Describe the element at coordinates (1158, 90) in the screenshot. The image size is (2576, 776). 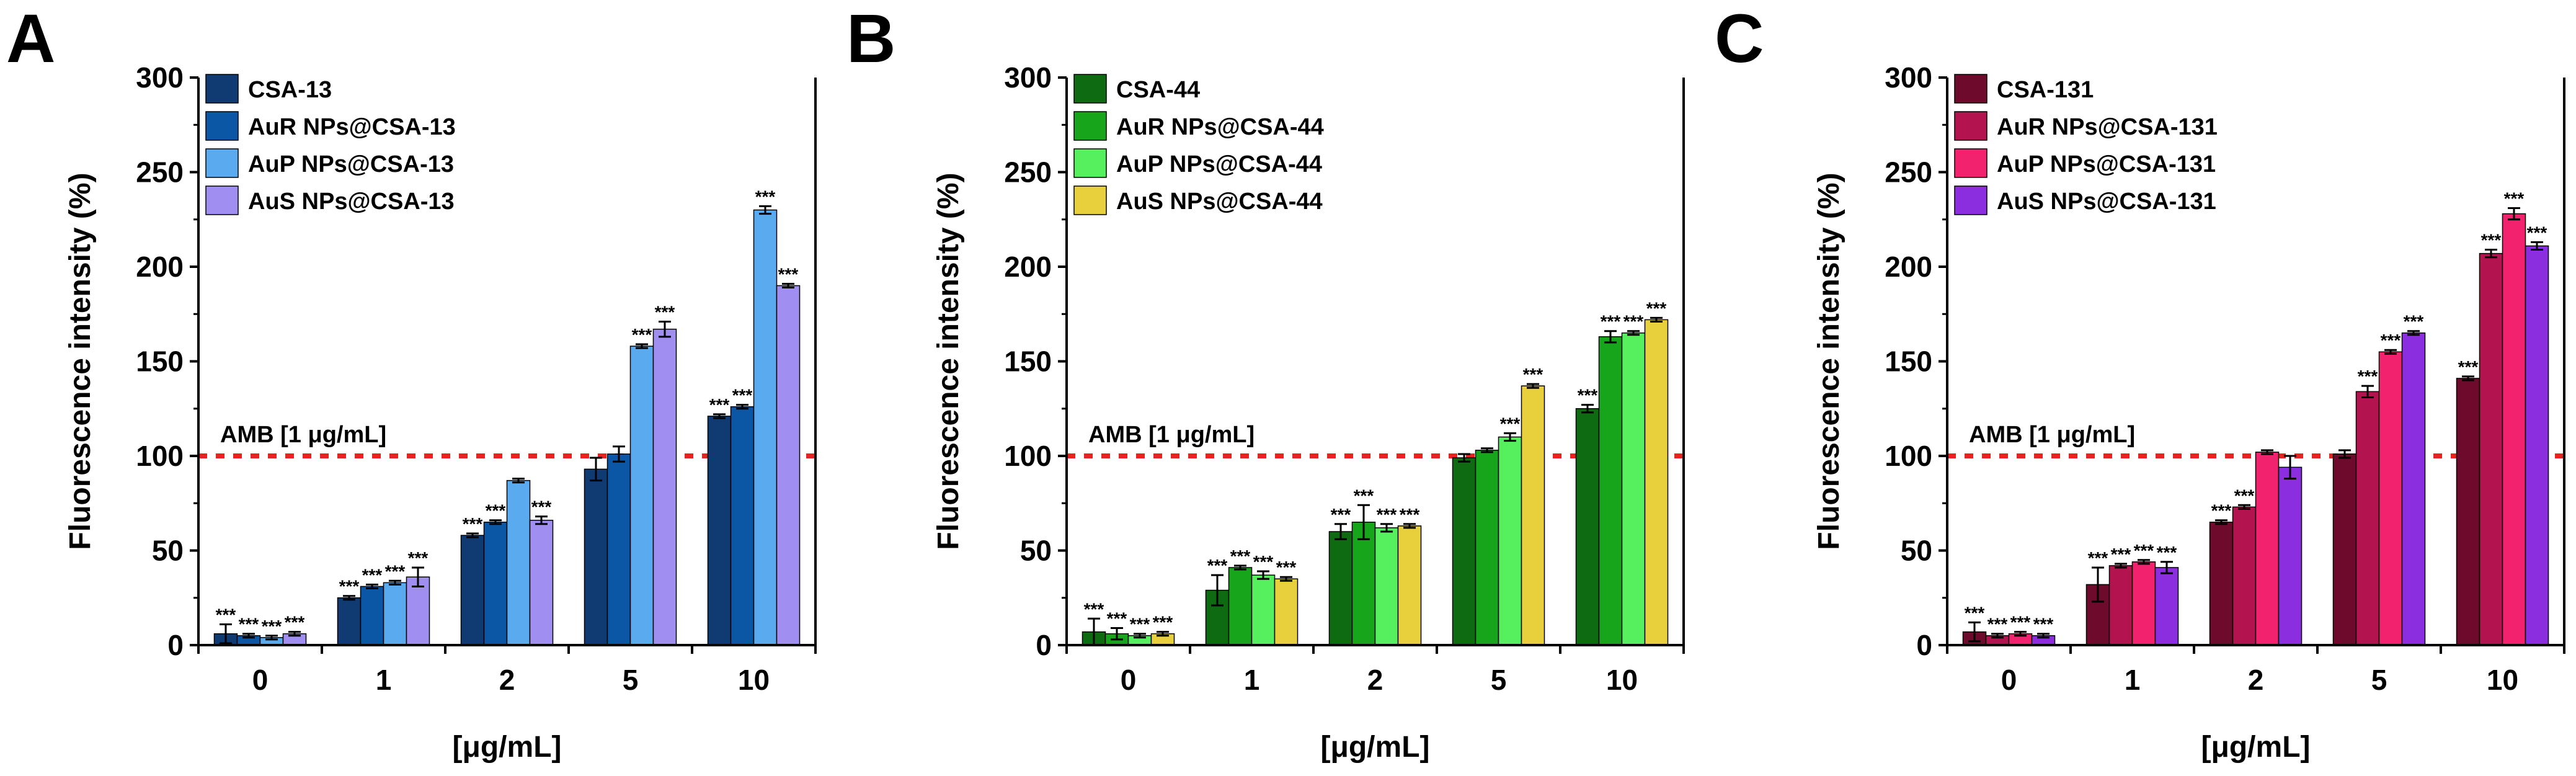
I see `legend-label: CSA-44` at that location.